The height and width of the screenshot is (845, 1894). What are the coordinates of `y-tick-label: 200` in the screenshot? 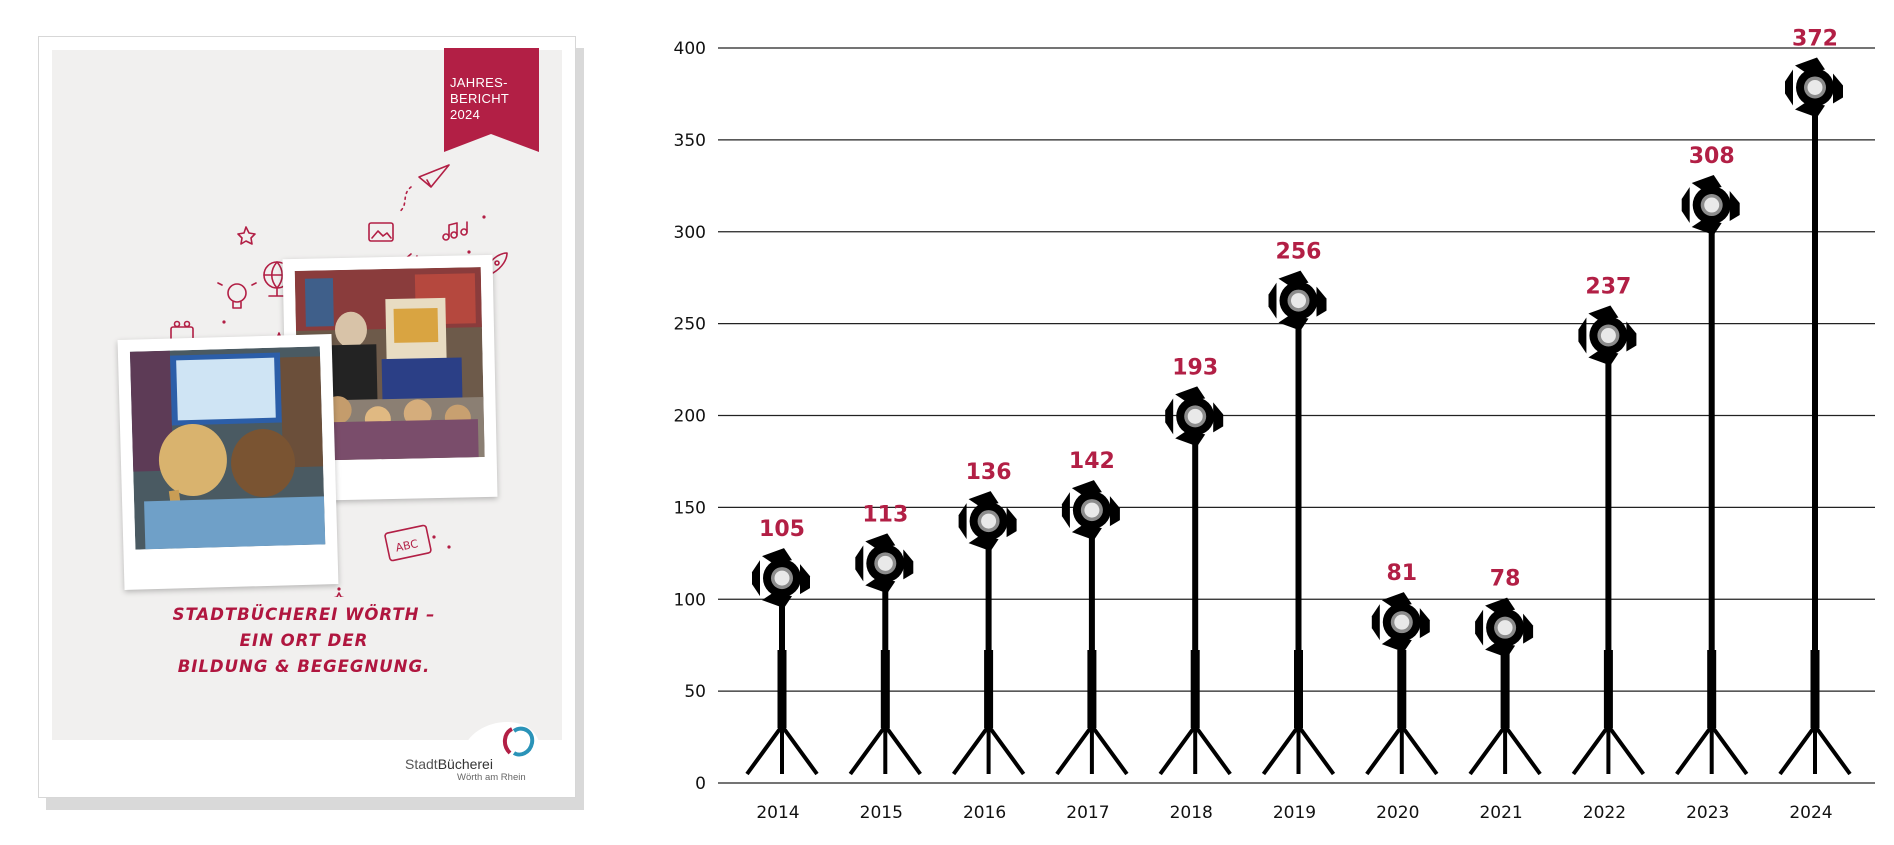 It's located at (690, 417).